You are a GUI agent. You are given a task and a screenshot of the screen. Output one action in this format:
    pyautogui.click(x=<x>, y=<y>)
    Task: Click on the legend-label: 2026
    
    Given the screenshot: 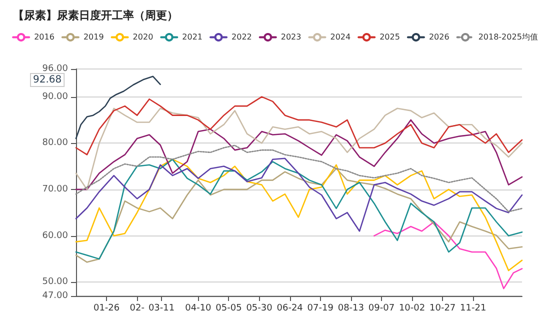 What is the action you would take?
    pyautogui.click(x=439, y=37)
    